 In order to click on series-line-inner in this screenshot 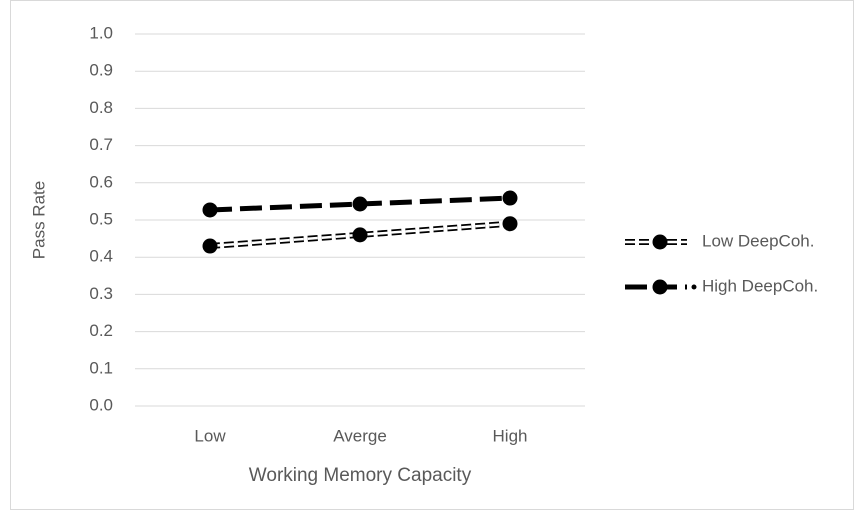, I will do `click(360, 235)`.